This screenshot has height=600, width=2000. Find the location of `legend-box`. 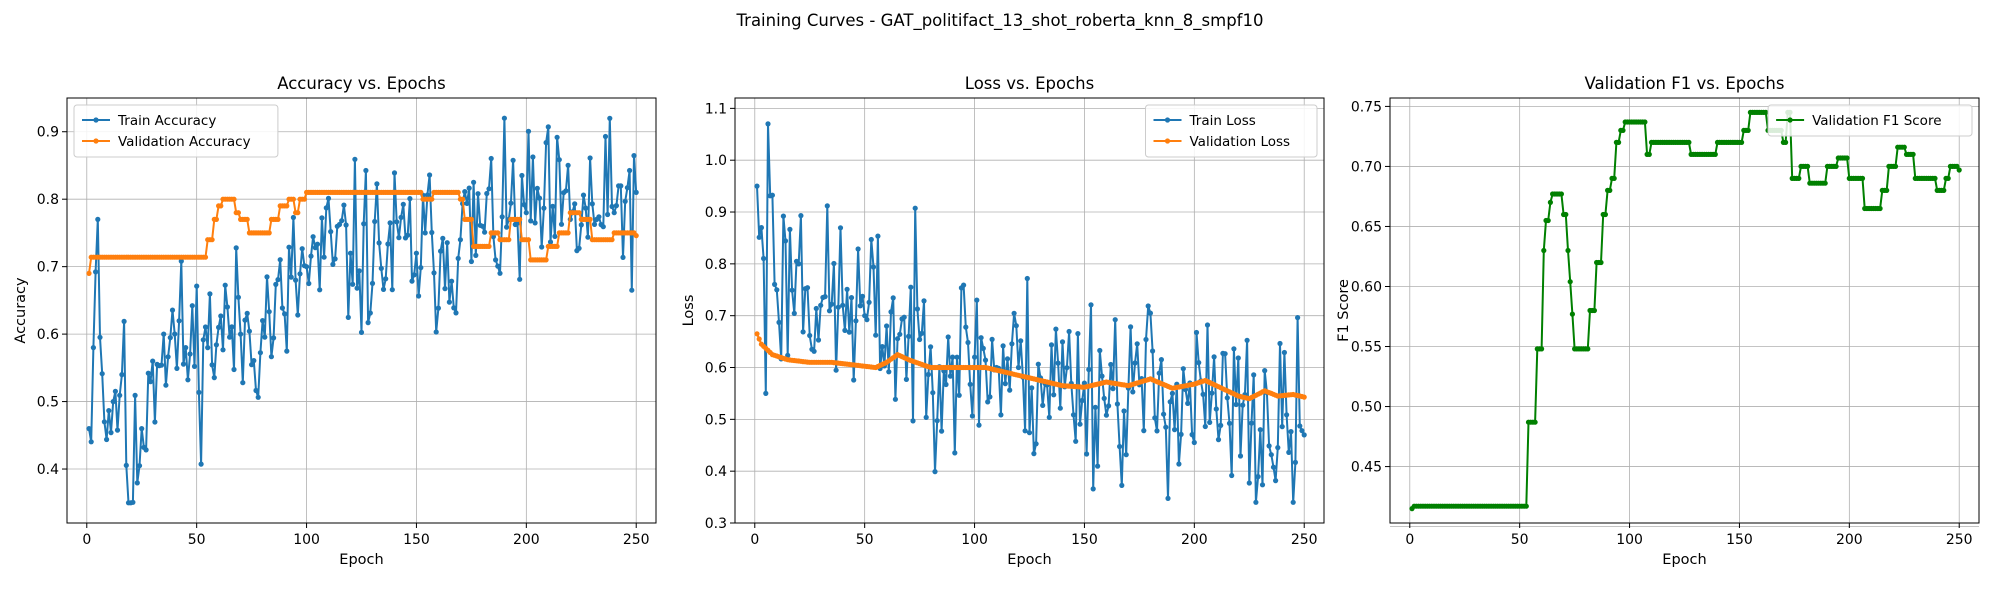

legend-box is located at coordinates (1870, 120).